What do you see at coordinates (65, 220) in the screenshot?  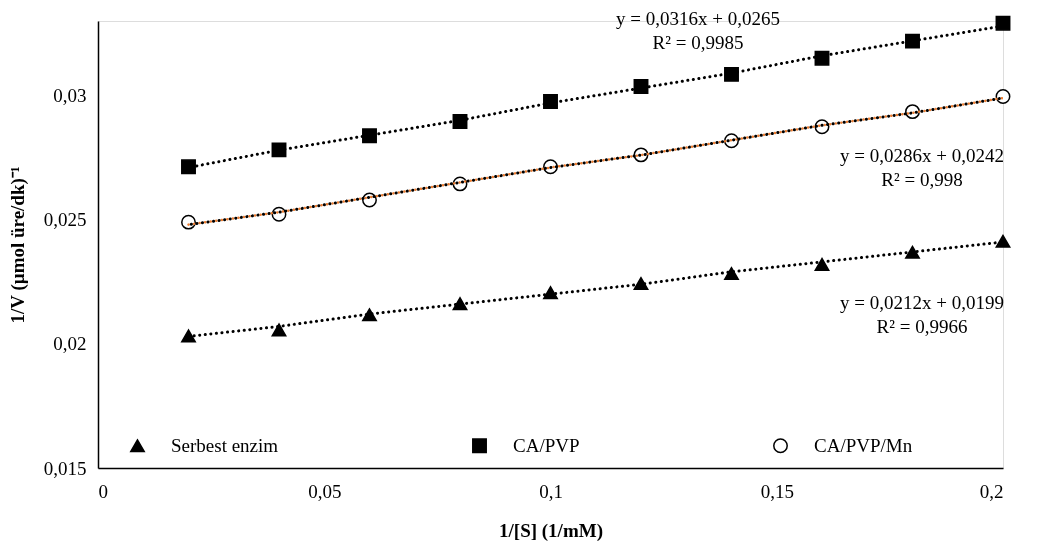 I see `y-tick-label: 0,025` at bounding box center [65, 220].